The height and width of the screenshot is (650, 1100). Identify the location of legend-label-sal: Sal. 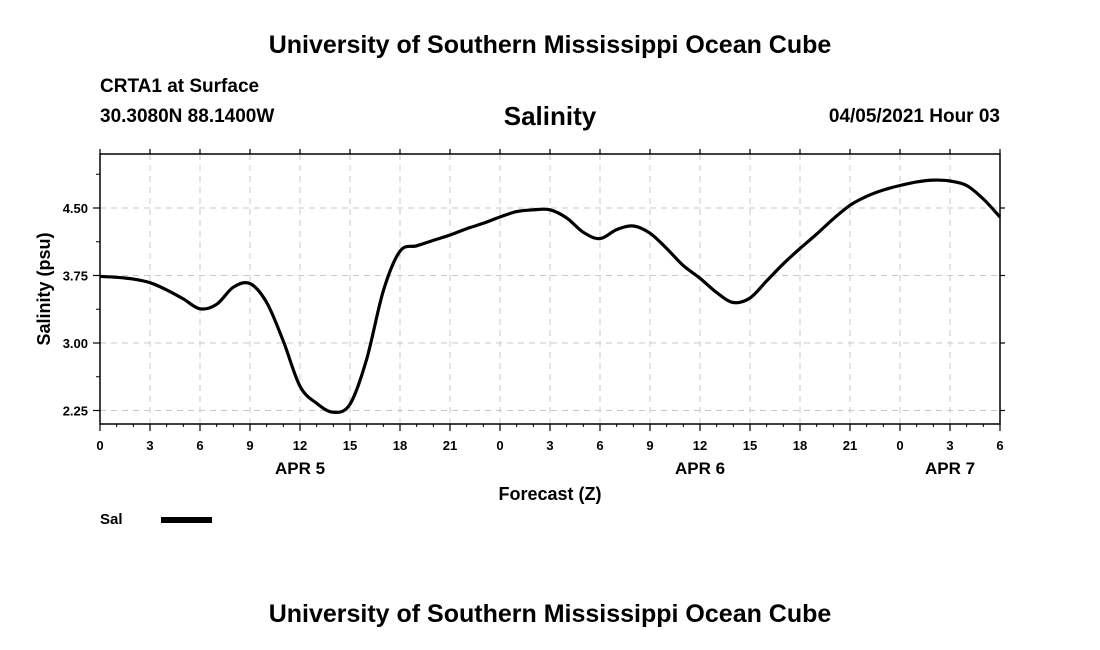
(111, 519).